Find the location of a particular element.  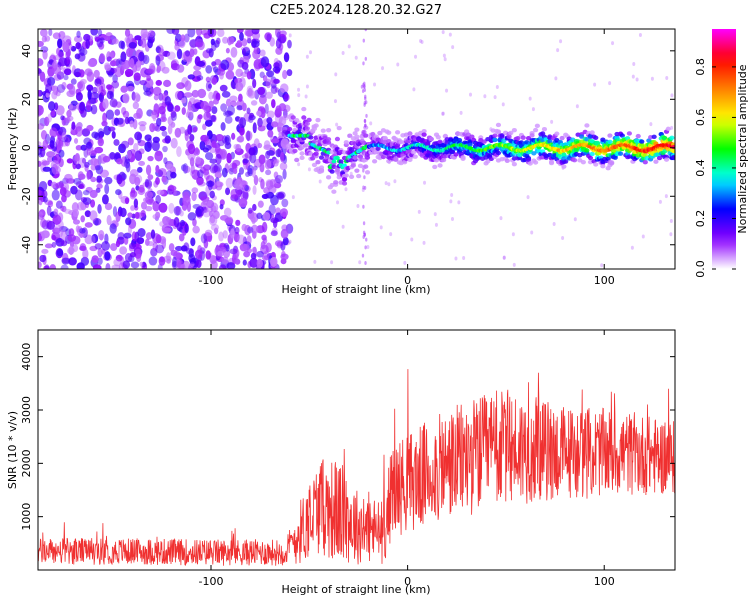

spectrogram-streak-cell is located at coordinates (365, 187).